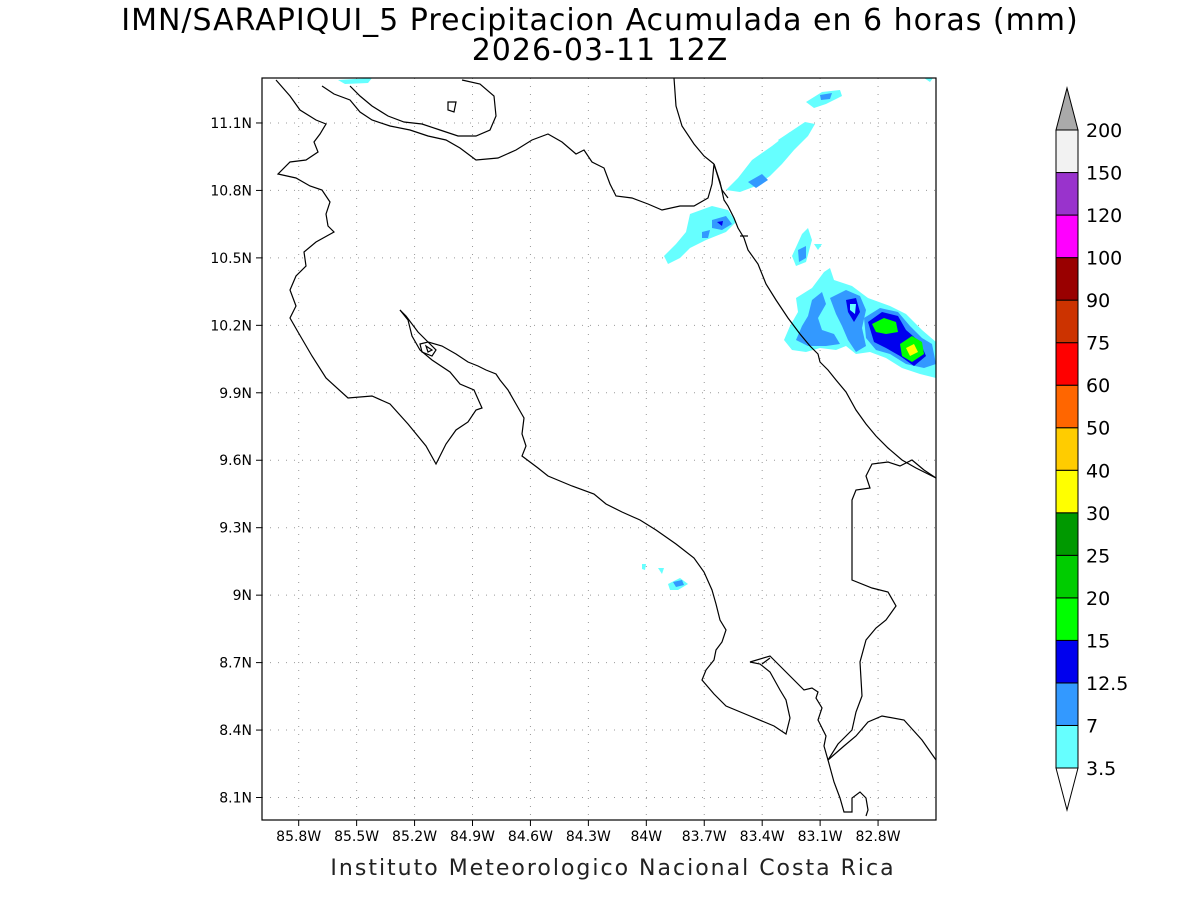  I want to click on colorbar-label: 150, so click(1104, 174).